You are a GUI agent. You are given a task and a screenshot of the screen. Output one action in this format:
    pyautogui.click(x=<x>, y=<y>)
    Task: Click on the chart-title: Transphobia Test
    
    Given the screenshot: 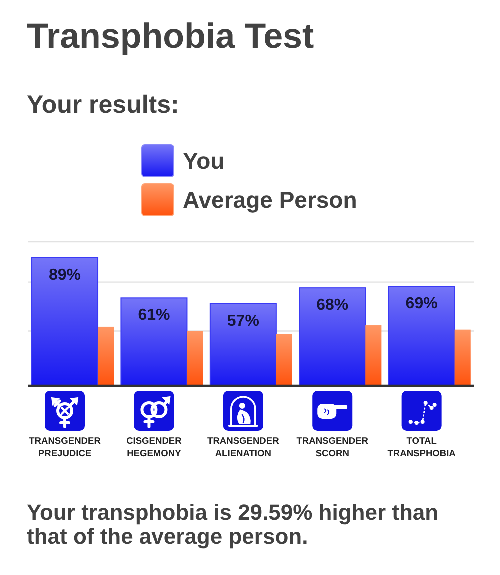 What is the action you would take?
    pyautogui.click(x=171, y=36)
    